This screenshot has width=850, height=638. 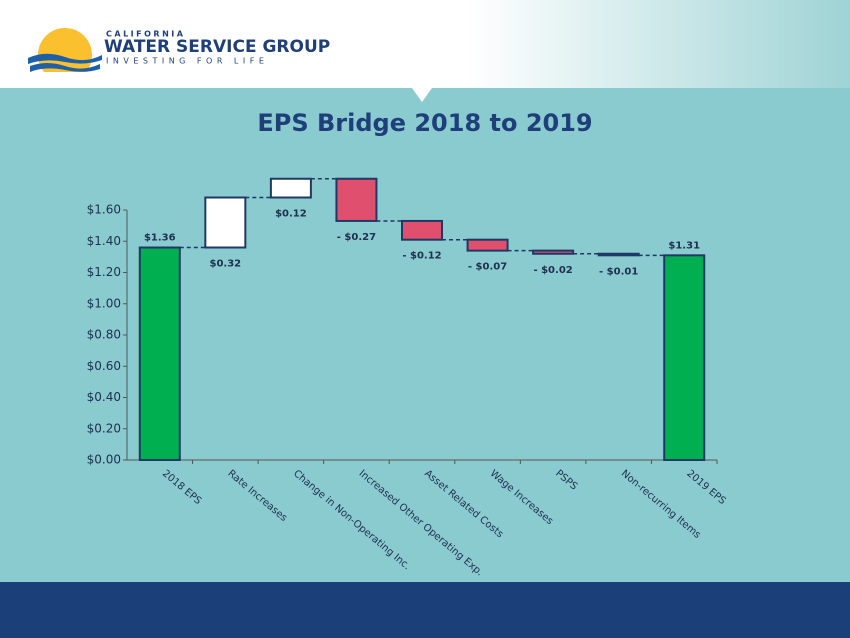 I want to click on chart-title: EPS Bridge 2018 to 2019, so click(x=424, y=123).